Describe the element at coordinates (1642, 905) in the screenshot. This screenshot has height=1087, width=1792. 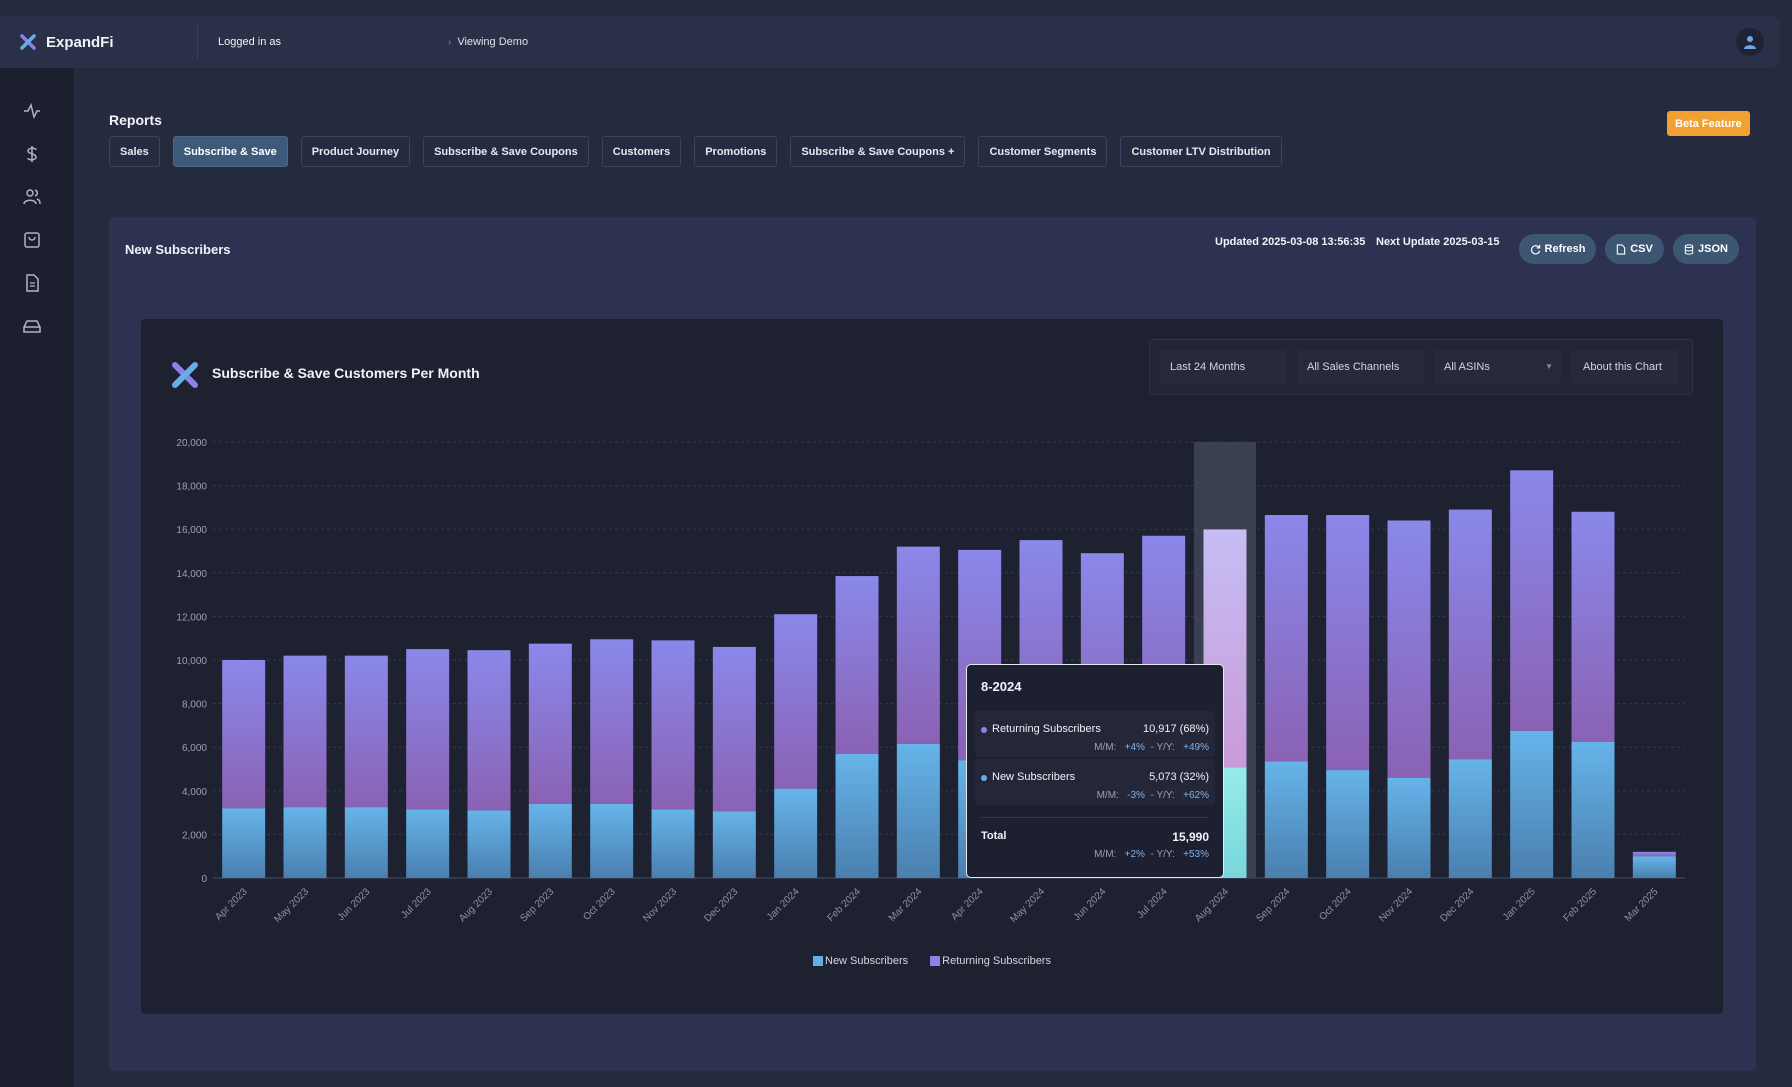
I see `x-tick-label: Mar 2025` at that location.